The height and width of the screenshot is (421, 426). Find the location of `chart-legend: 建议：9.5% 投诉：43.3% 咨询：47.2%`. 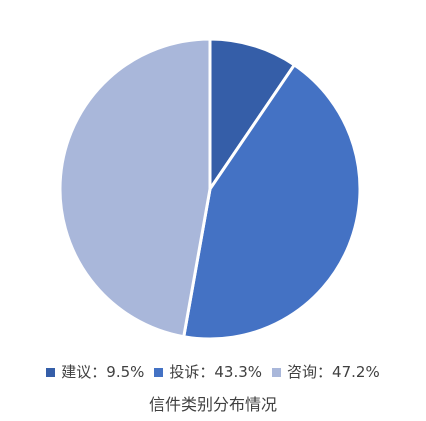

chart-legend: 建议：9.5% 投诉：43.3% 咨询：47.2% is located at coordinates (213, 372).